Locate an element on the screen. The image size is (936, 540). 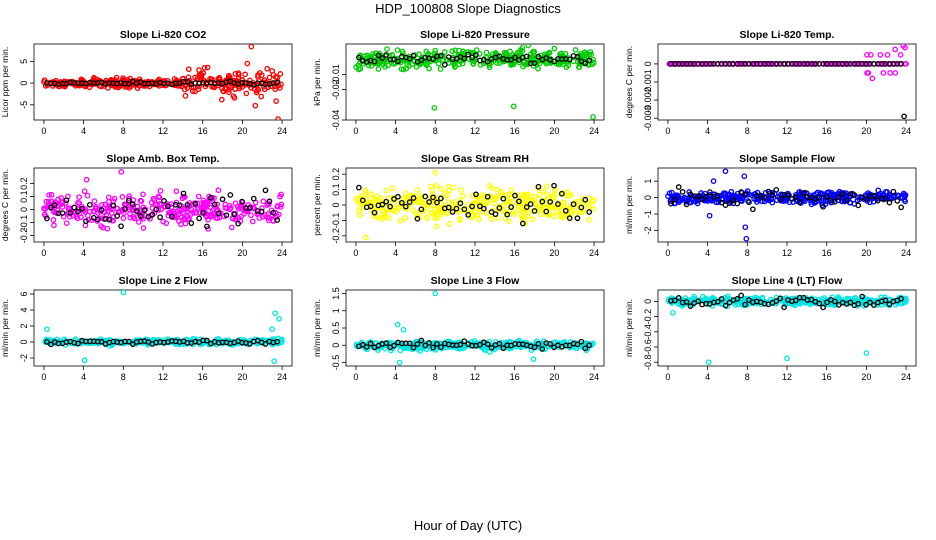
y-tick-label: -0.01 is located at coordinates (336, 74).